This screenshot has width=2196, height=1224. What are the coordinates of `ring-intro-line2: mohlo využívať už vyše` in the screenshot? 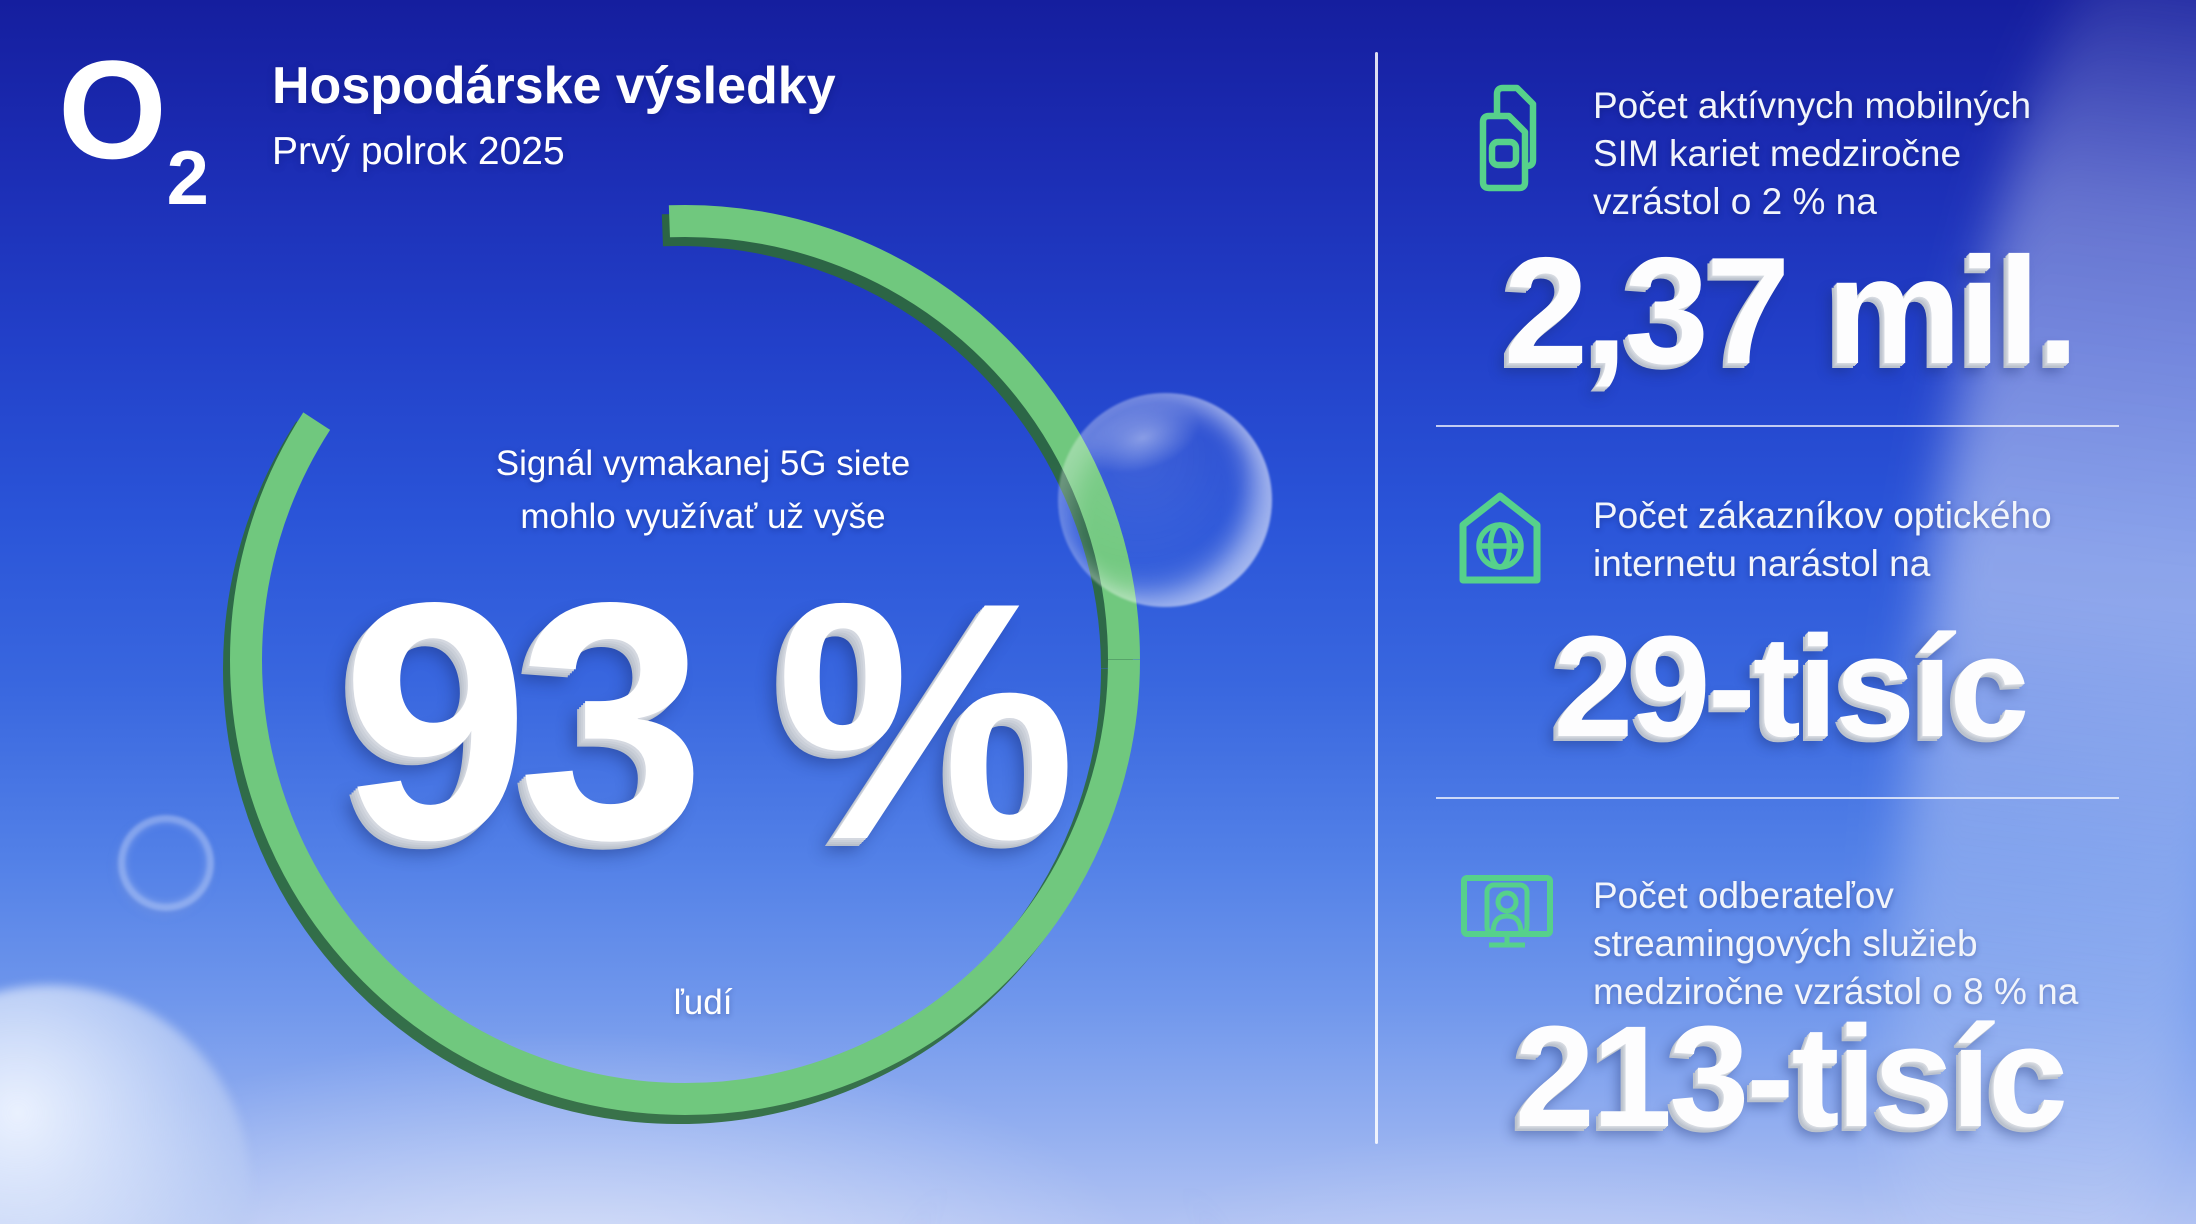 It's located at (703, 516).